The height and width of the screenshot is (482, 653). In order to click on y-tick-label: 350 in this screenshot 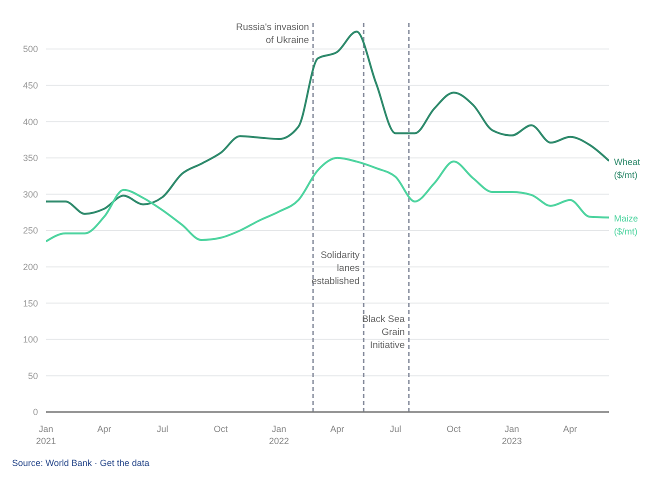, I will do `click(30, 158)`.